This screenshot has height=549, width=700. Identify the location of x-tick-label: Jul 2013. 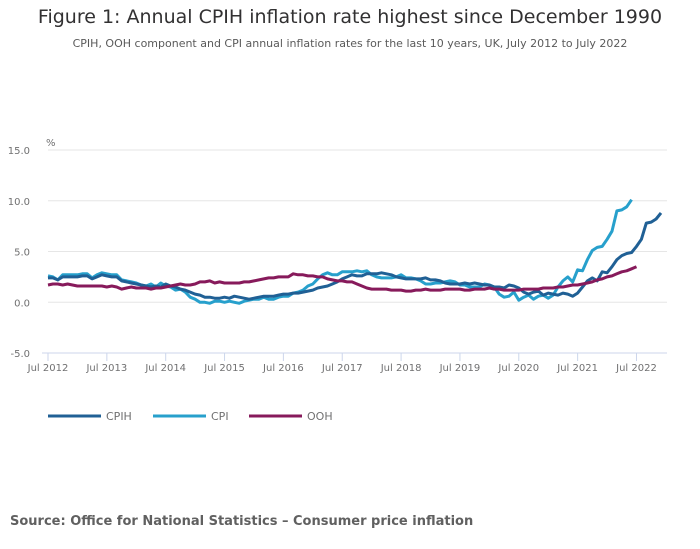
(106, 368).